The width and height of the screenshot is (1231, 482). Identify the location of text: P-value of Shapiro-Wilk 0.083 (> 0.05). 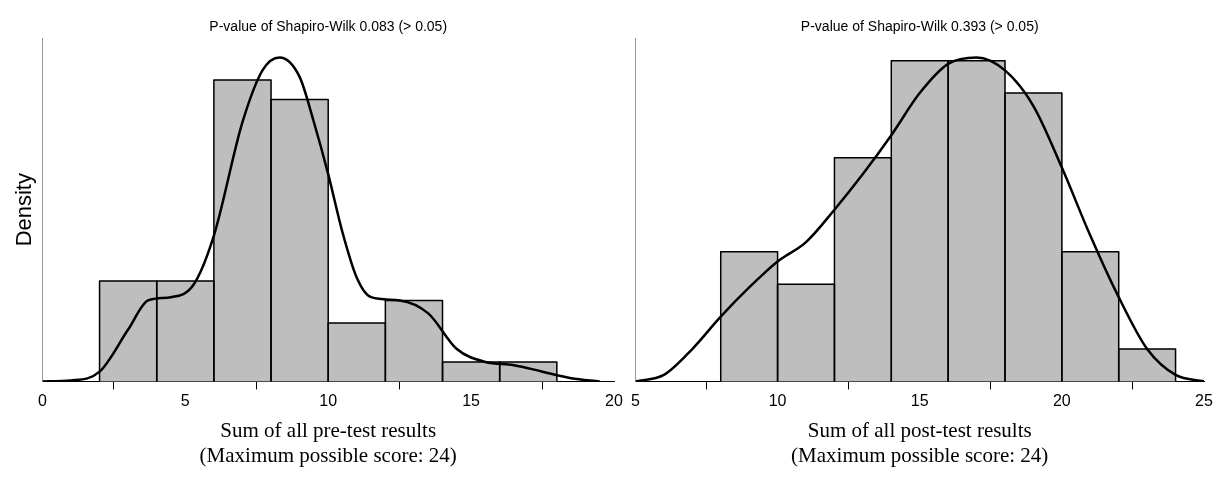
(328, 25).